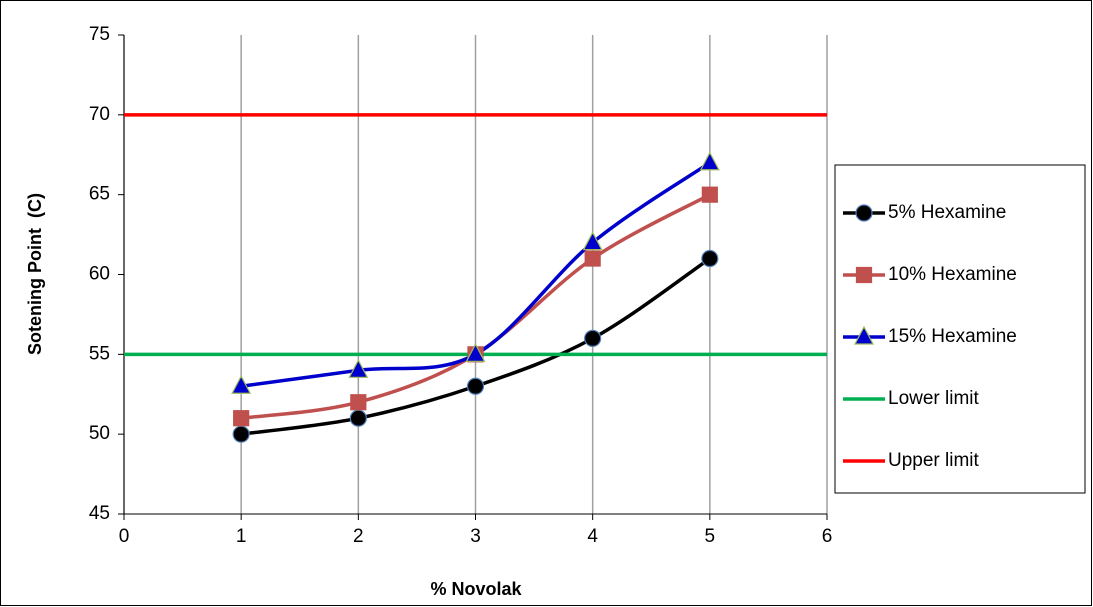  I want to click on x-tick-label: 2, so click(358, 536).